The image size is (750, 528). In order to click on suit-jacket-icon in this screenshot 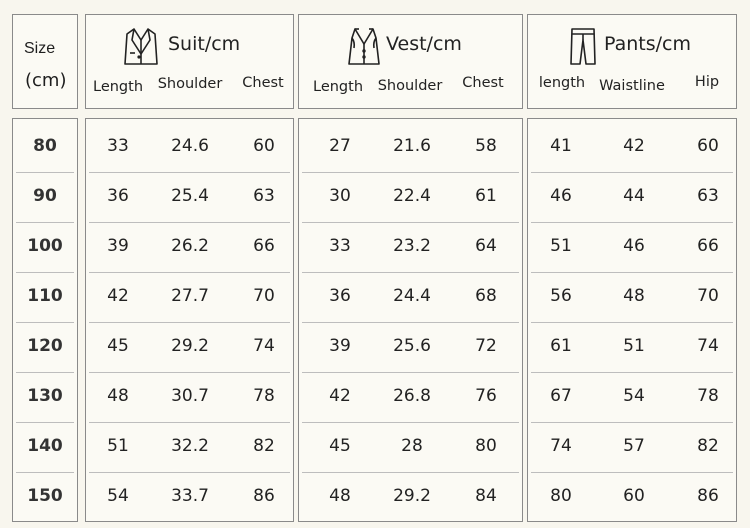, I will do `click(141, 46)`.